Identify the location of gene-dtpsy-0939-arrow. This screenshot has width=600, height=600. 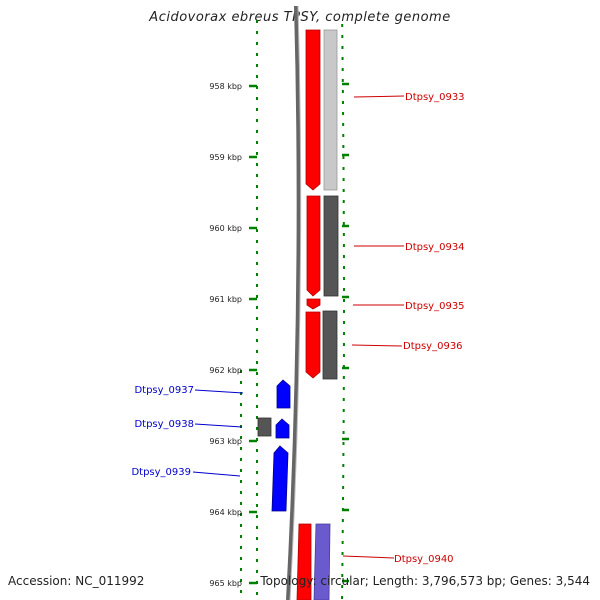
(280, 478).